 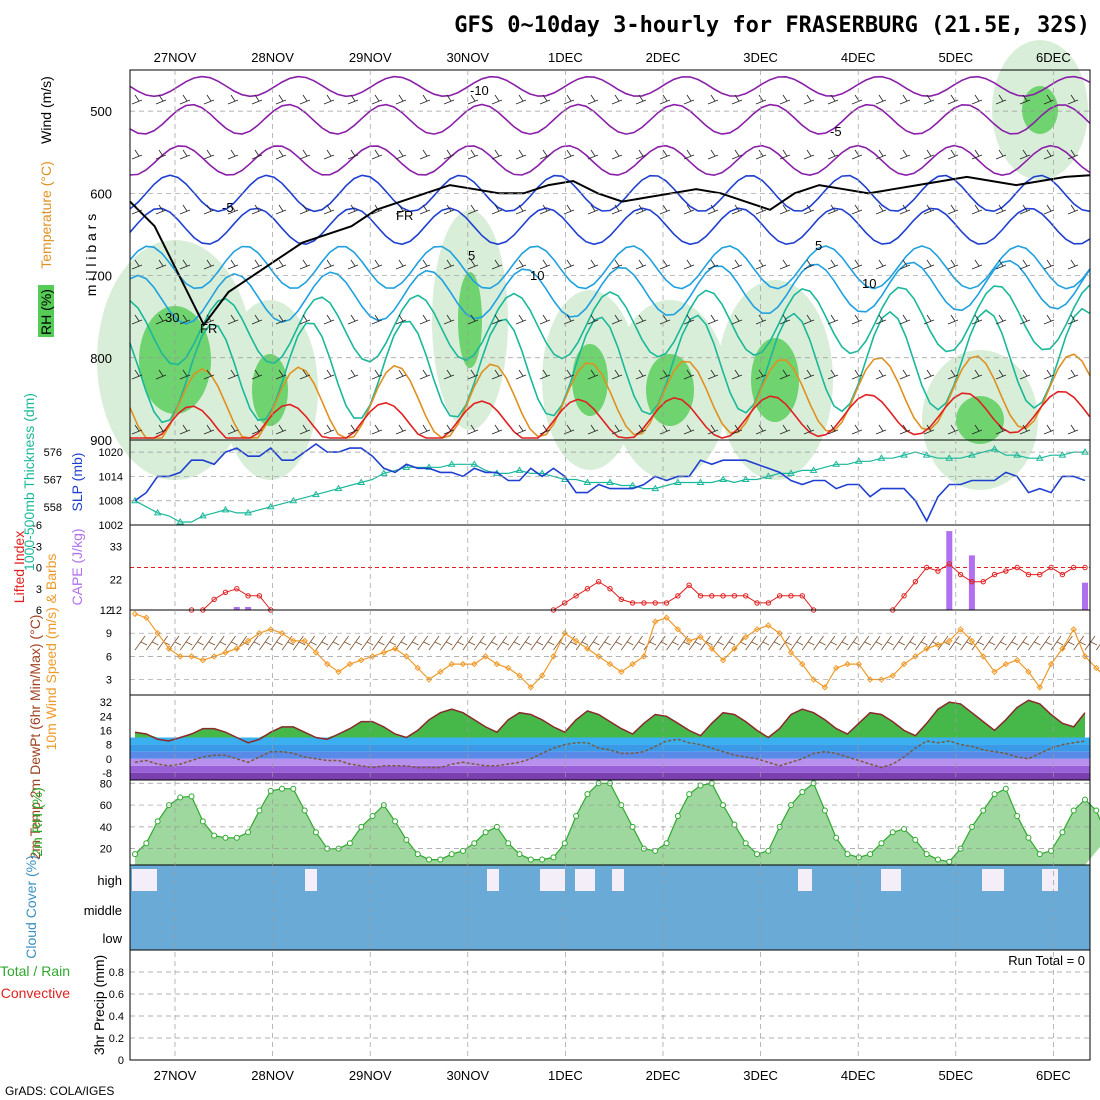 What do you see at coordinates (172, 317) in the screenshot?
I see `contour-label: 30` at bounding box center [172, 317].